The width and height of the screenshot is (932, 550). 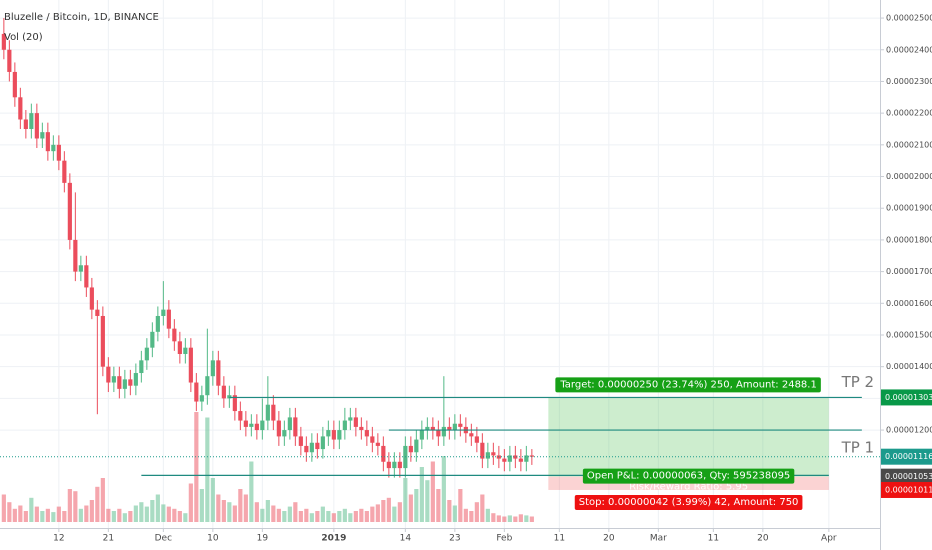 I want to click on y-tick-label: 0.00001700, so click(x=909, y=271).